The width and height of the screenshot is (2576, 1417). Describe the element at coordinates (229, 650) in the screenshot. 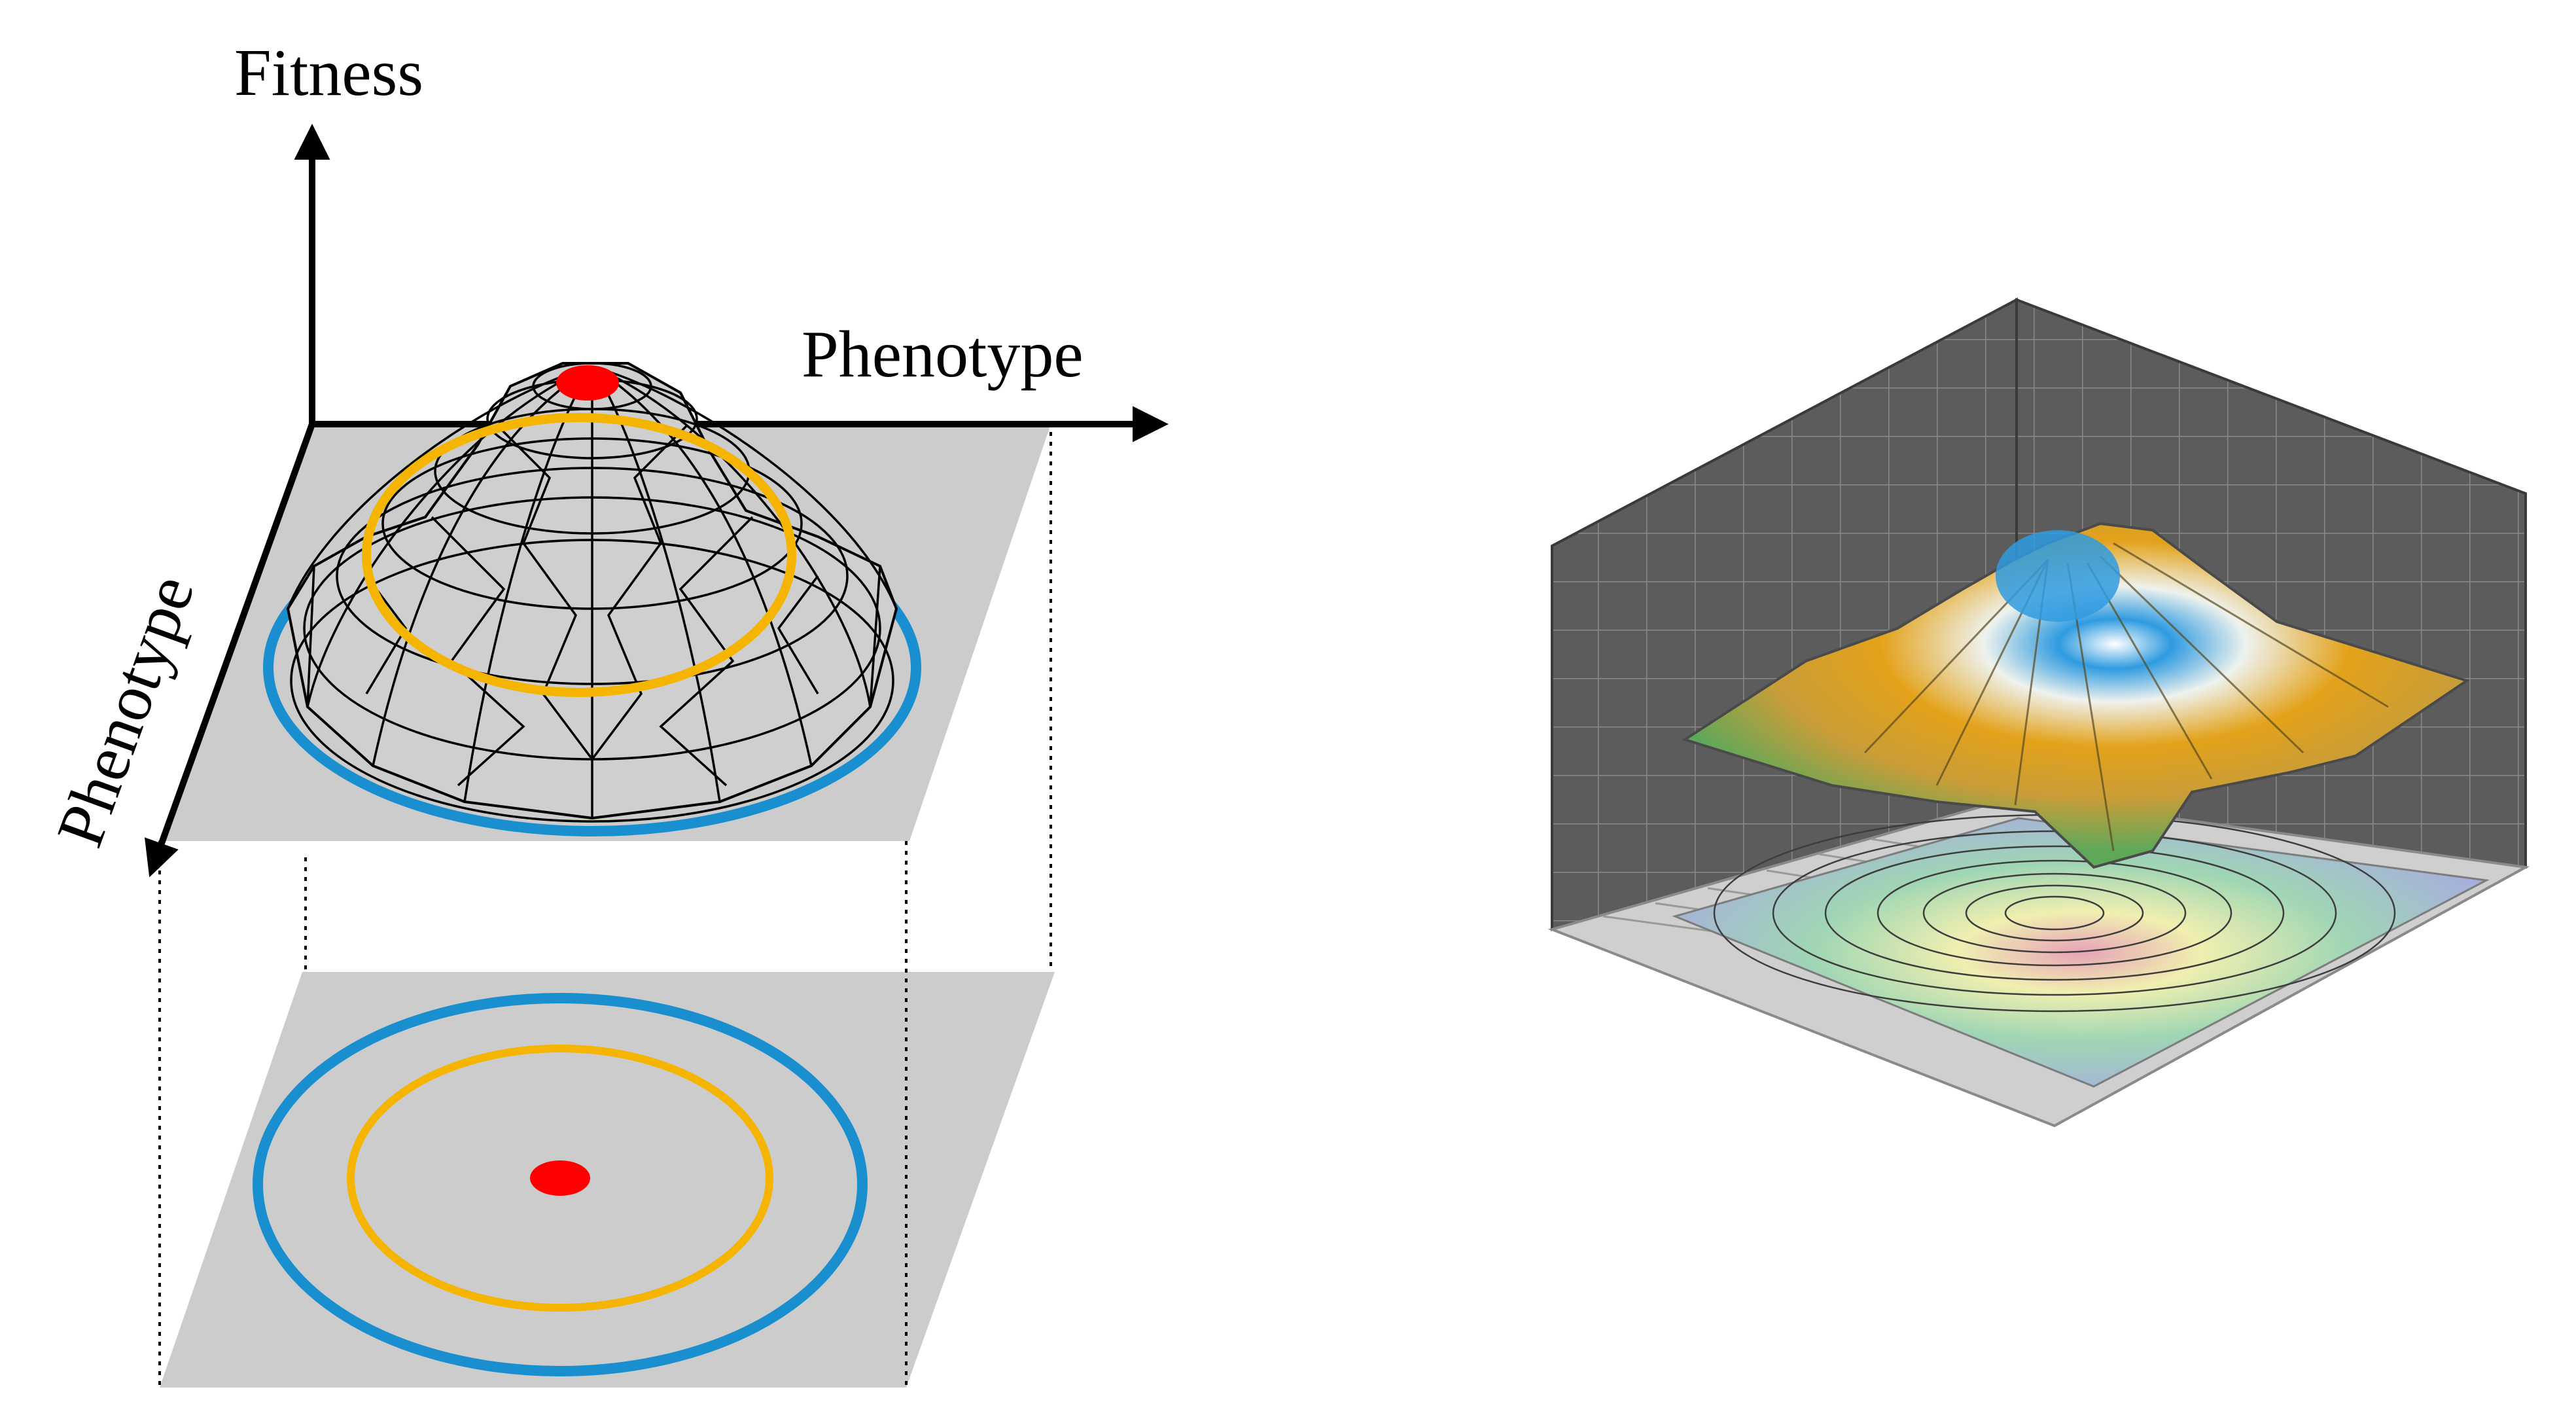

I see `phenotype-y-axis` at that location.